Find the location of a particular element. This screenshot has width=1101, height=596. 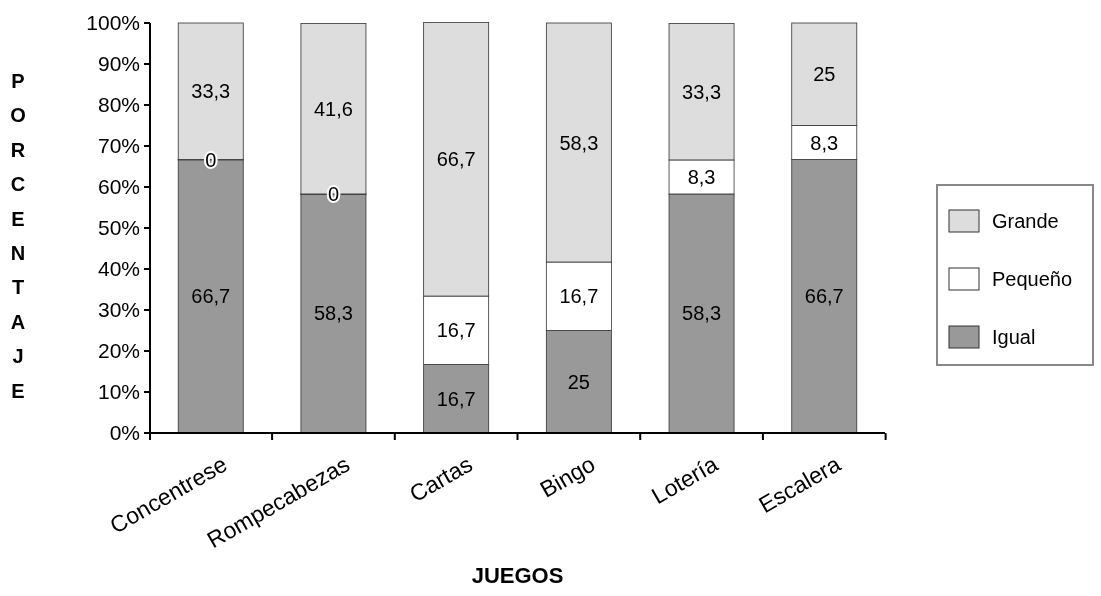

y-tick-label: 40% is located at coordinates (118, 269).